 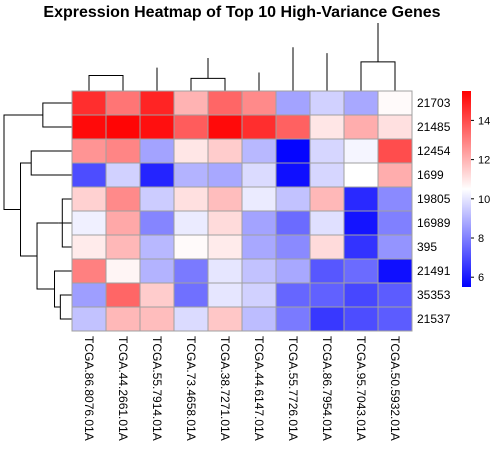 What do you see at coordinates (434, 103) in the screenshot?
I see `row-label: 21703` at bounding box center [434, 103].